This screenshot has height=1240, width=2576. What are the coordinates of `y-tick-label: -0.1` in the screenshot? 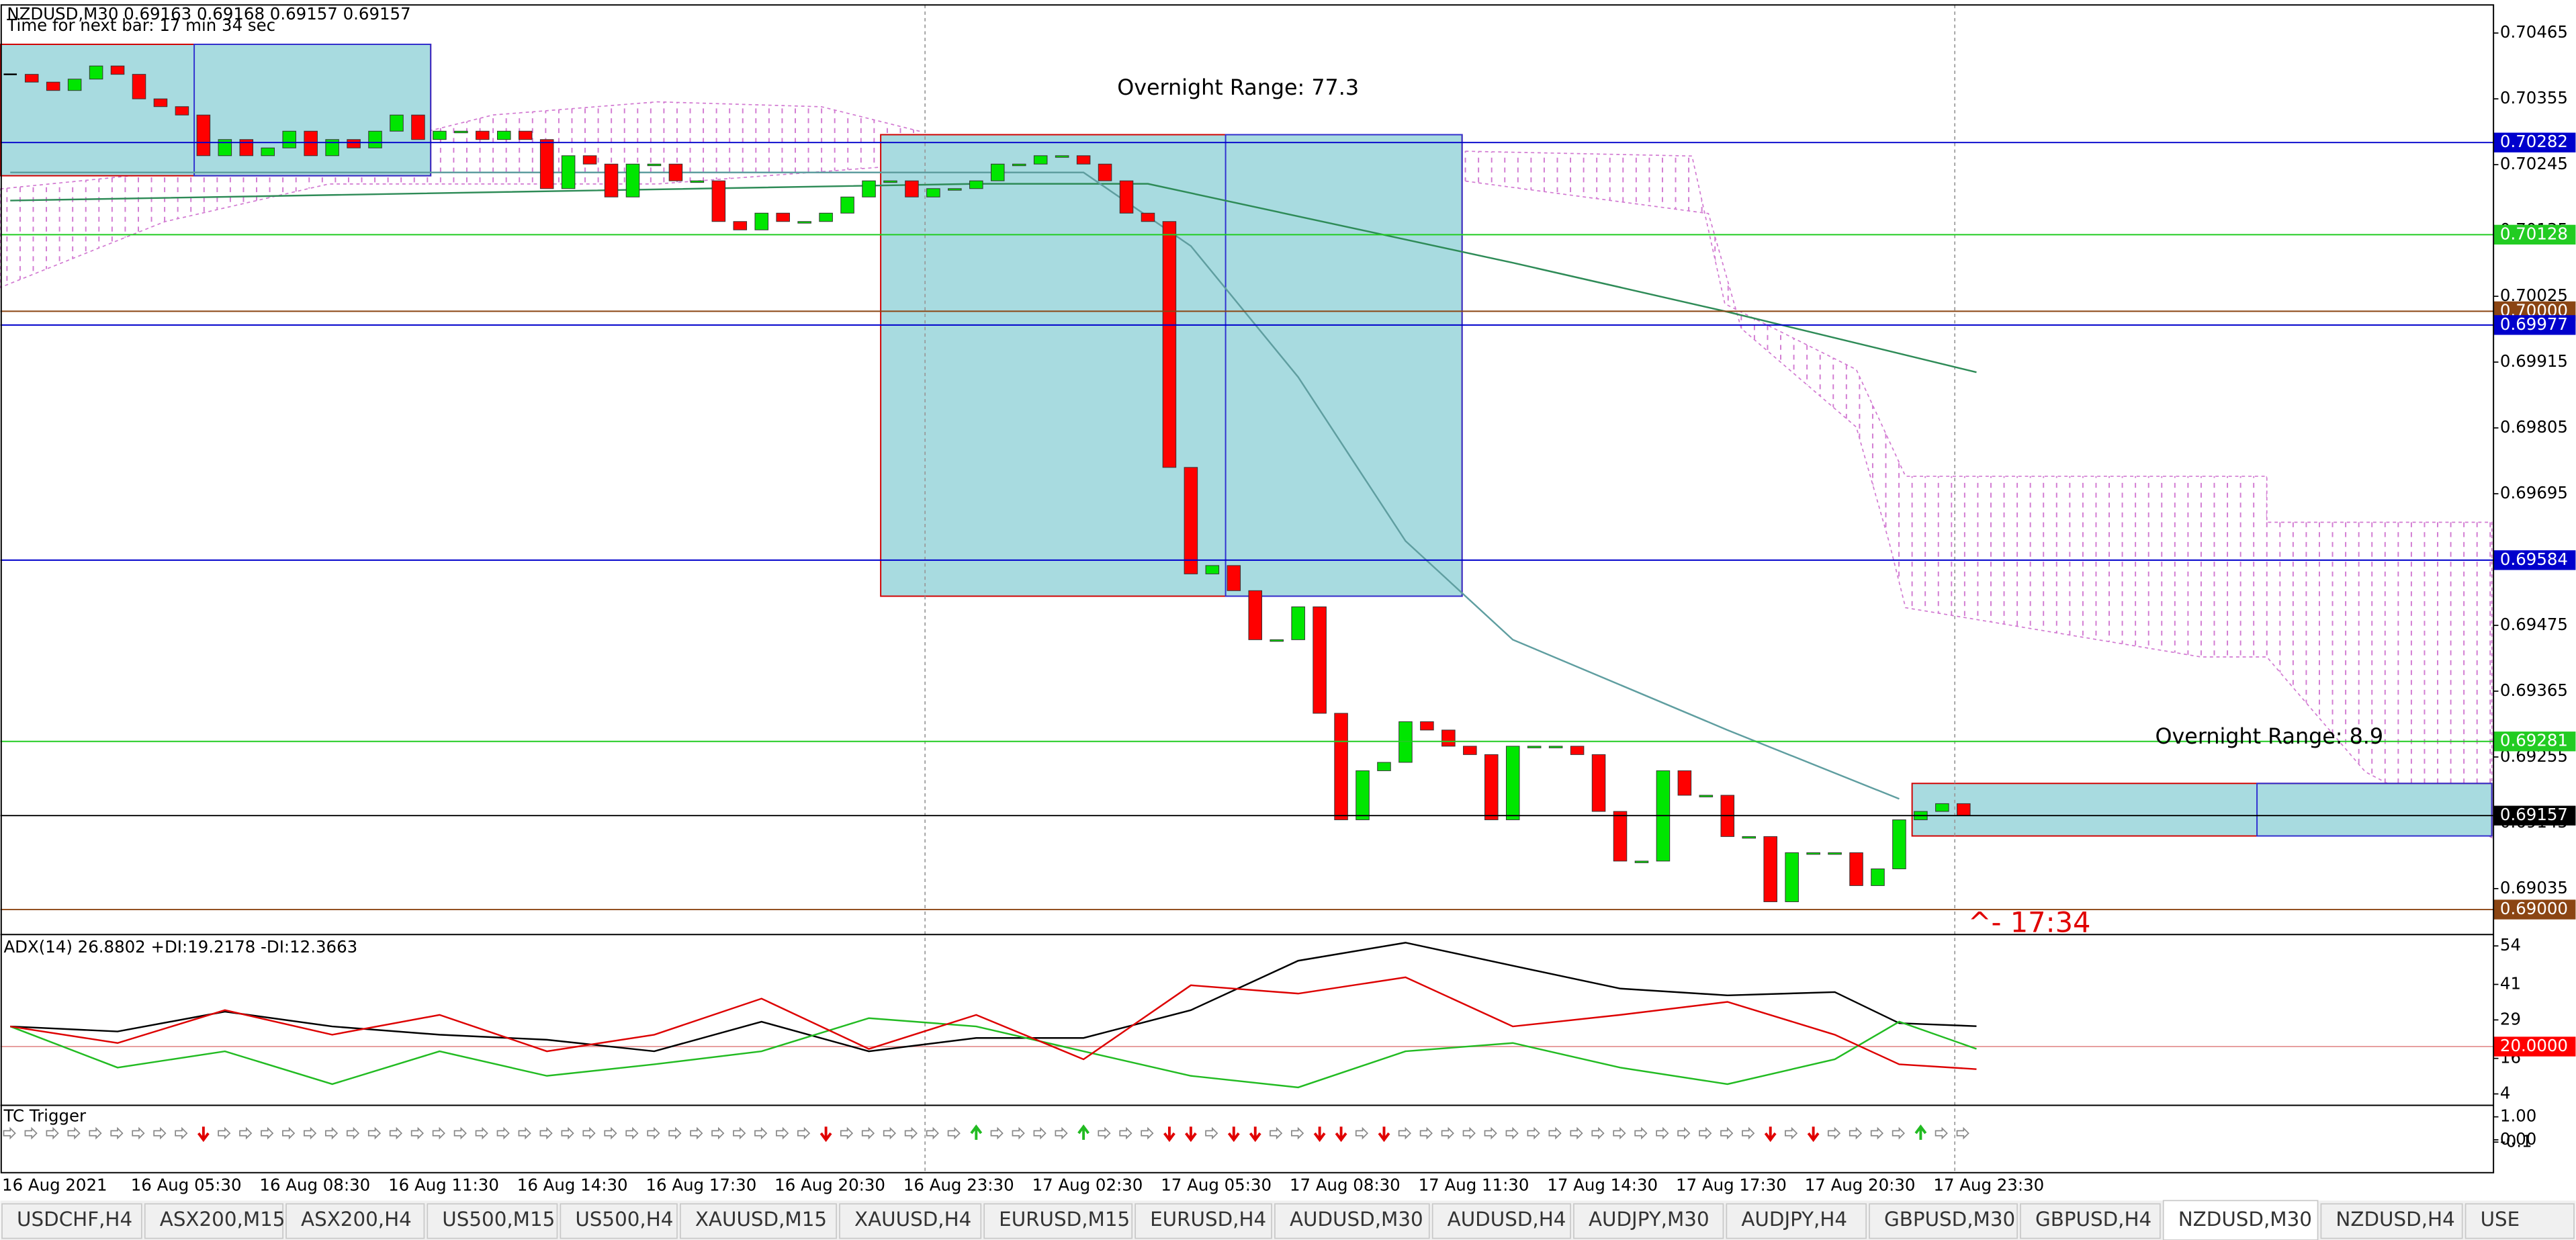 It's located at (2516, 1141).